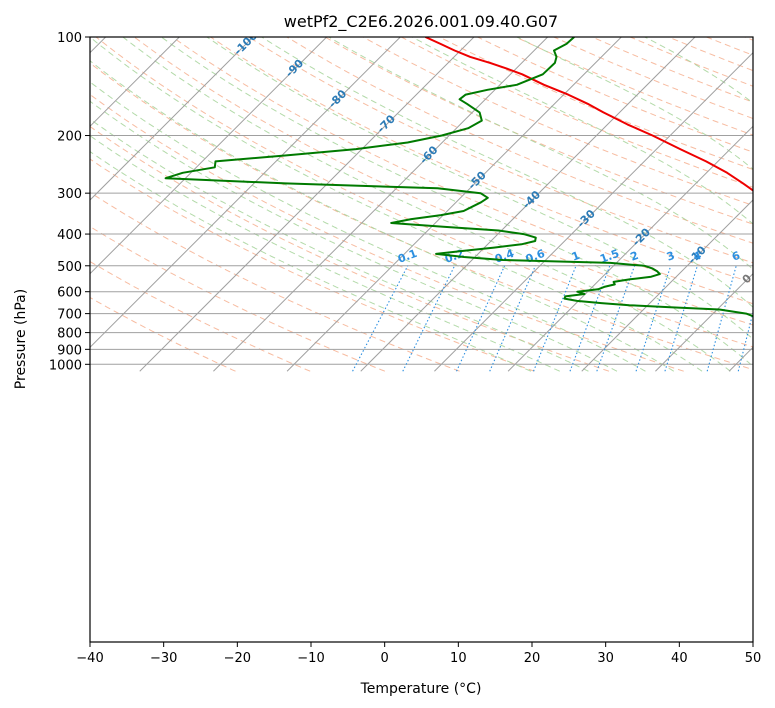  Describe the element at coordinates (609, 256) in the screenshot. I see `mixing-ratio-label: 1.5` at that location.